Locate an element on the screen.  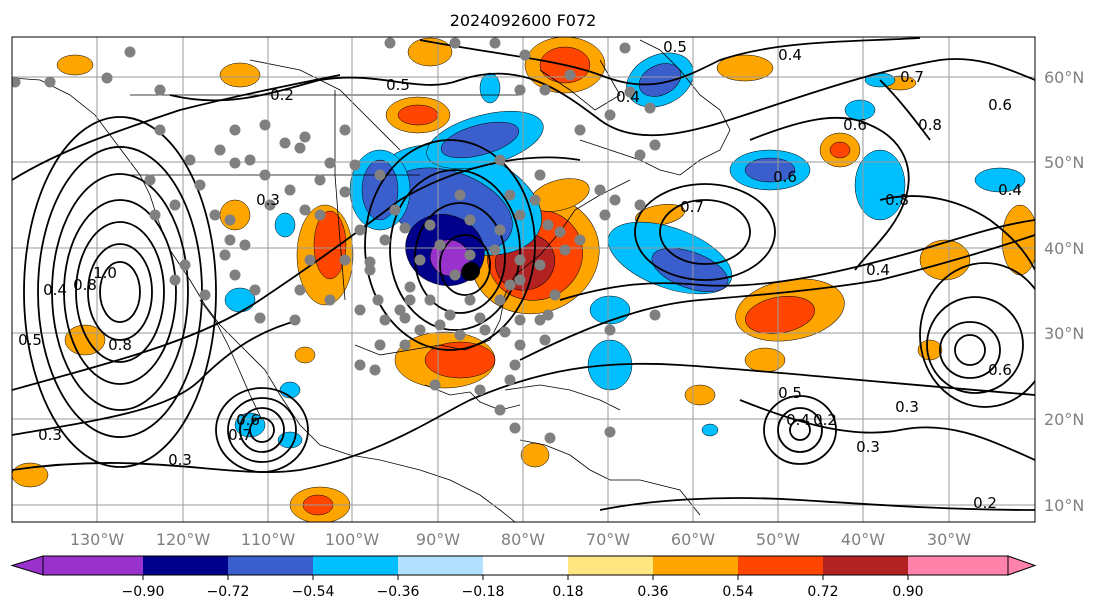
longitude-label: 60°W is located at coordinates (693, 539).